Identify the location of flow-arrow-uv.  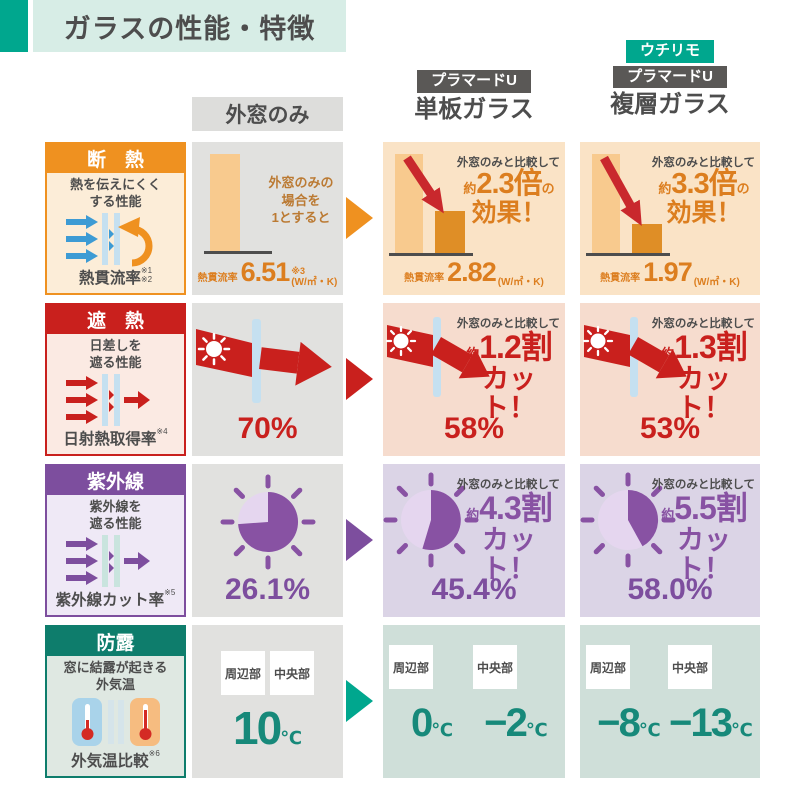
(359, 540).